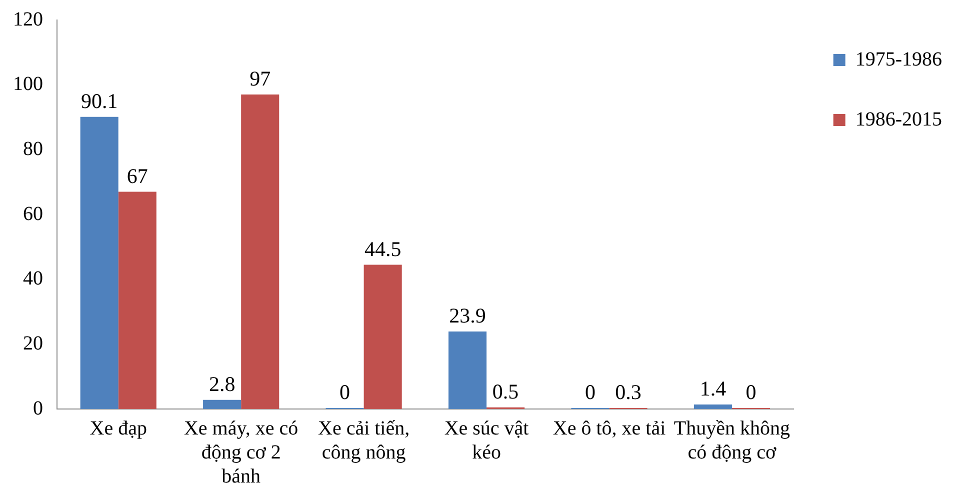 This screenshot has width=962, height=497. I want to click on legend-label: 1986-2015, so click(898, 119).